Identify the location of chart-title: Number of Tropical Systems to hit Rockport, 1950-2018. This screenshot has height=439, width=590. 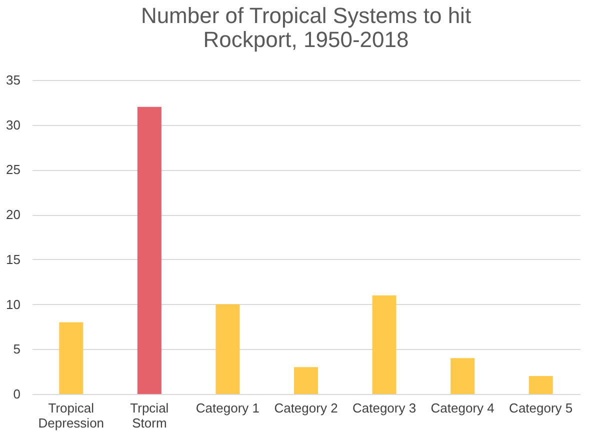
(306, 27).